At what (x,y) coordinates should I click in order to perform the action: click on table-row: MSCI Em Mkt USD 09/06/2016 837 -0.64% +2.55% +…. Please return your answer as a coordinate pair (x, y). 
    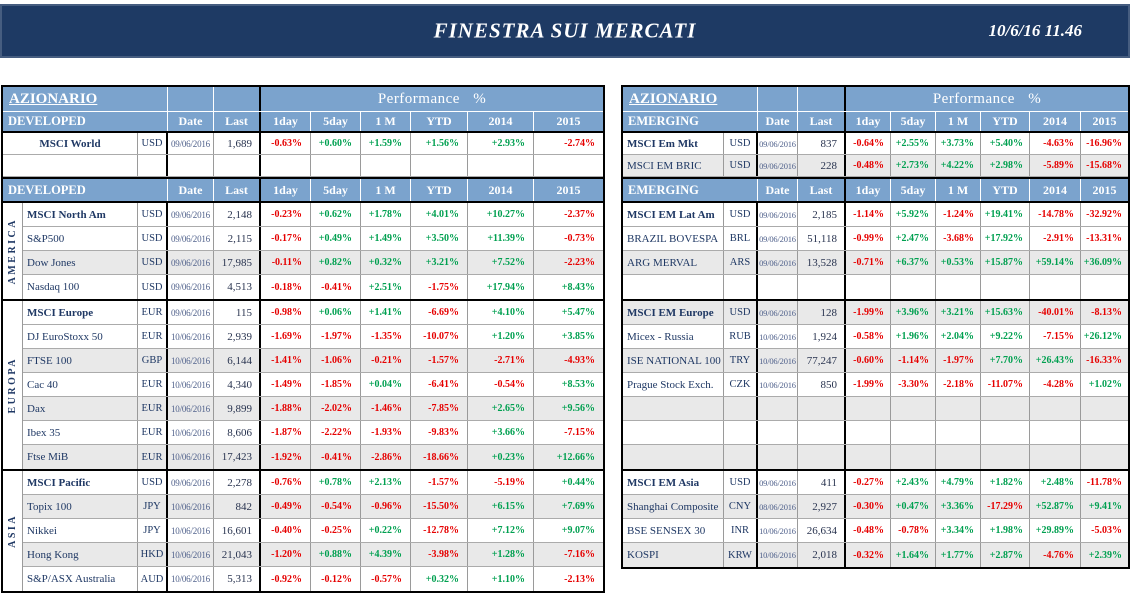
    Looking at the image, I should click on (875, 144).